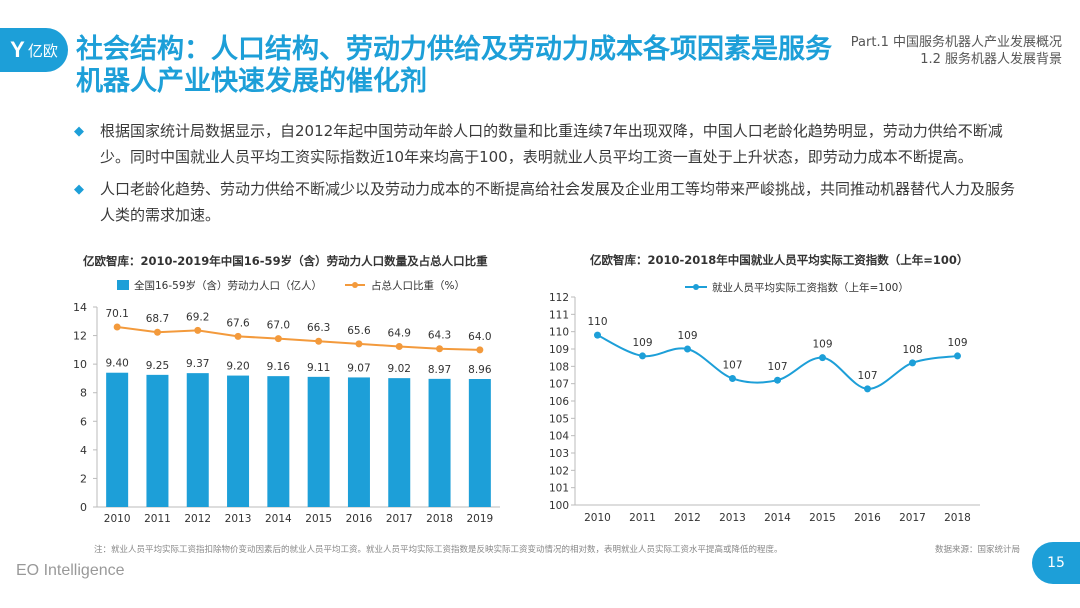 The width and height of the screenshot is (1080, 608). Describe the element at coordinates (197, 519) in the screenshot. I see `x-tick-label: 2012` at that location.